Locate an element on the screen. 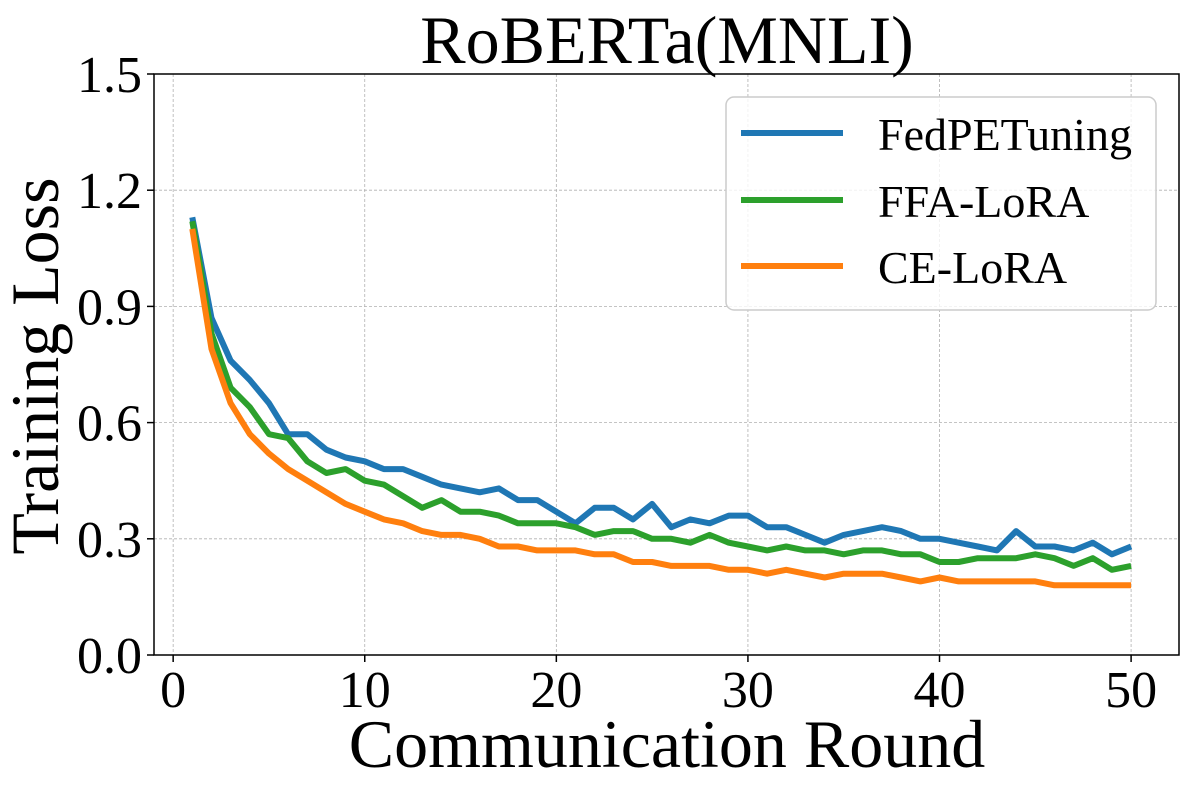  legend-label-ffa-lora: FFA-LoRA is located at coordinates (983, 201).